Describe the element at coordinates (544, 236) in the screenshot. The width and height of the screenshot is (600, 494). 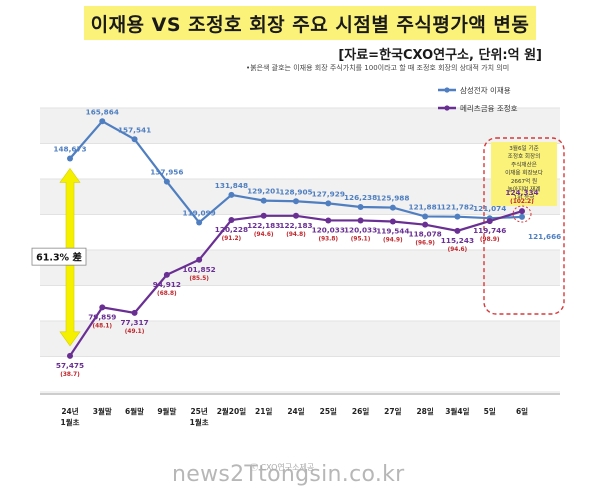
I see `data-label-lee: 121,666` at that location.